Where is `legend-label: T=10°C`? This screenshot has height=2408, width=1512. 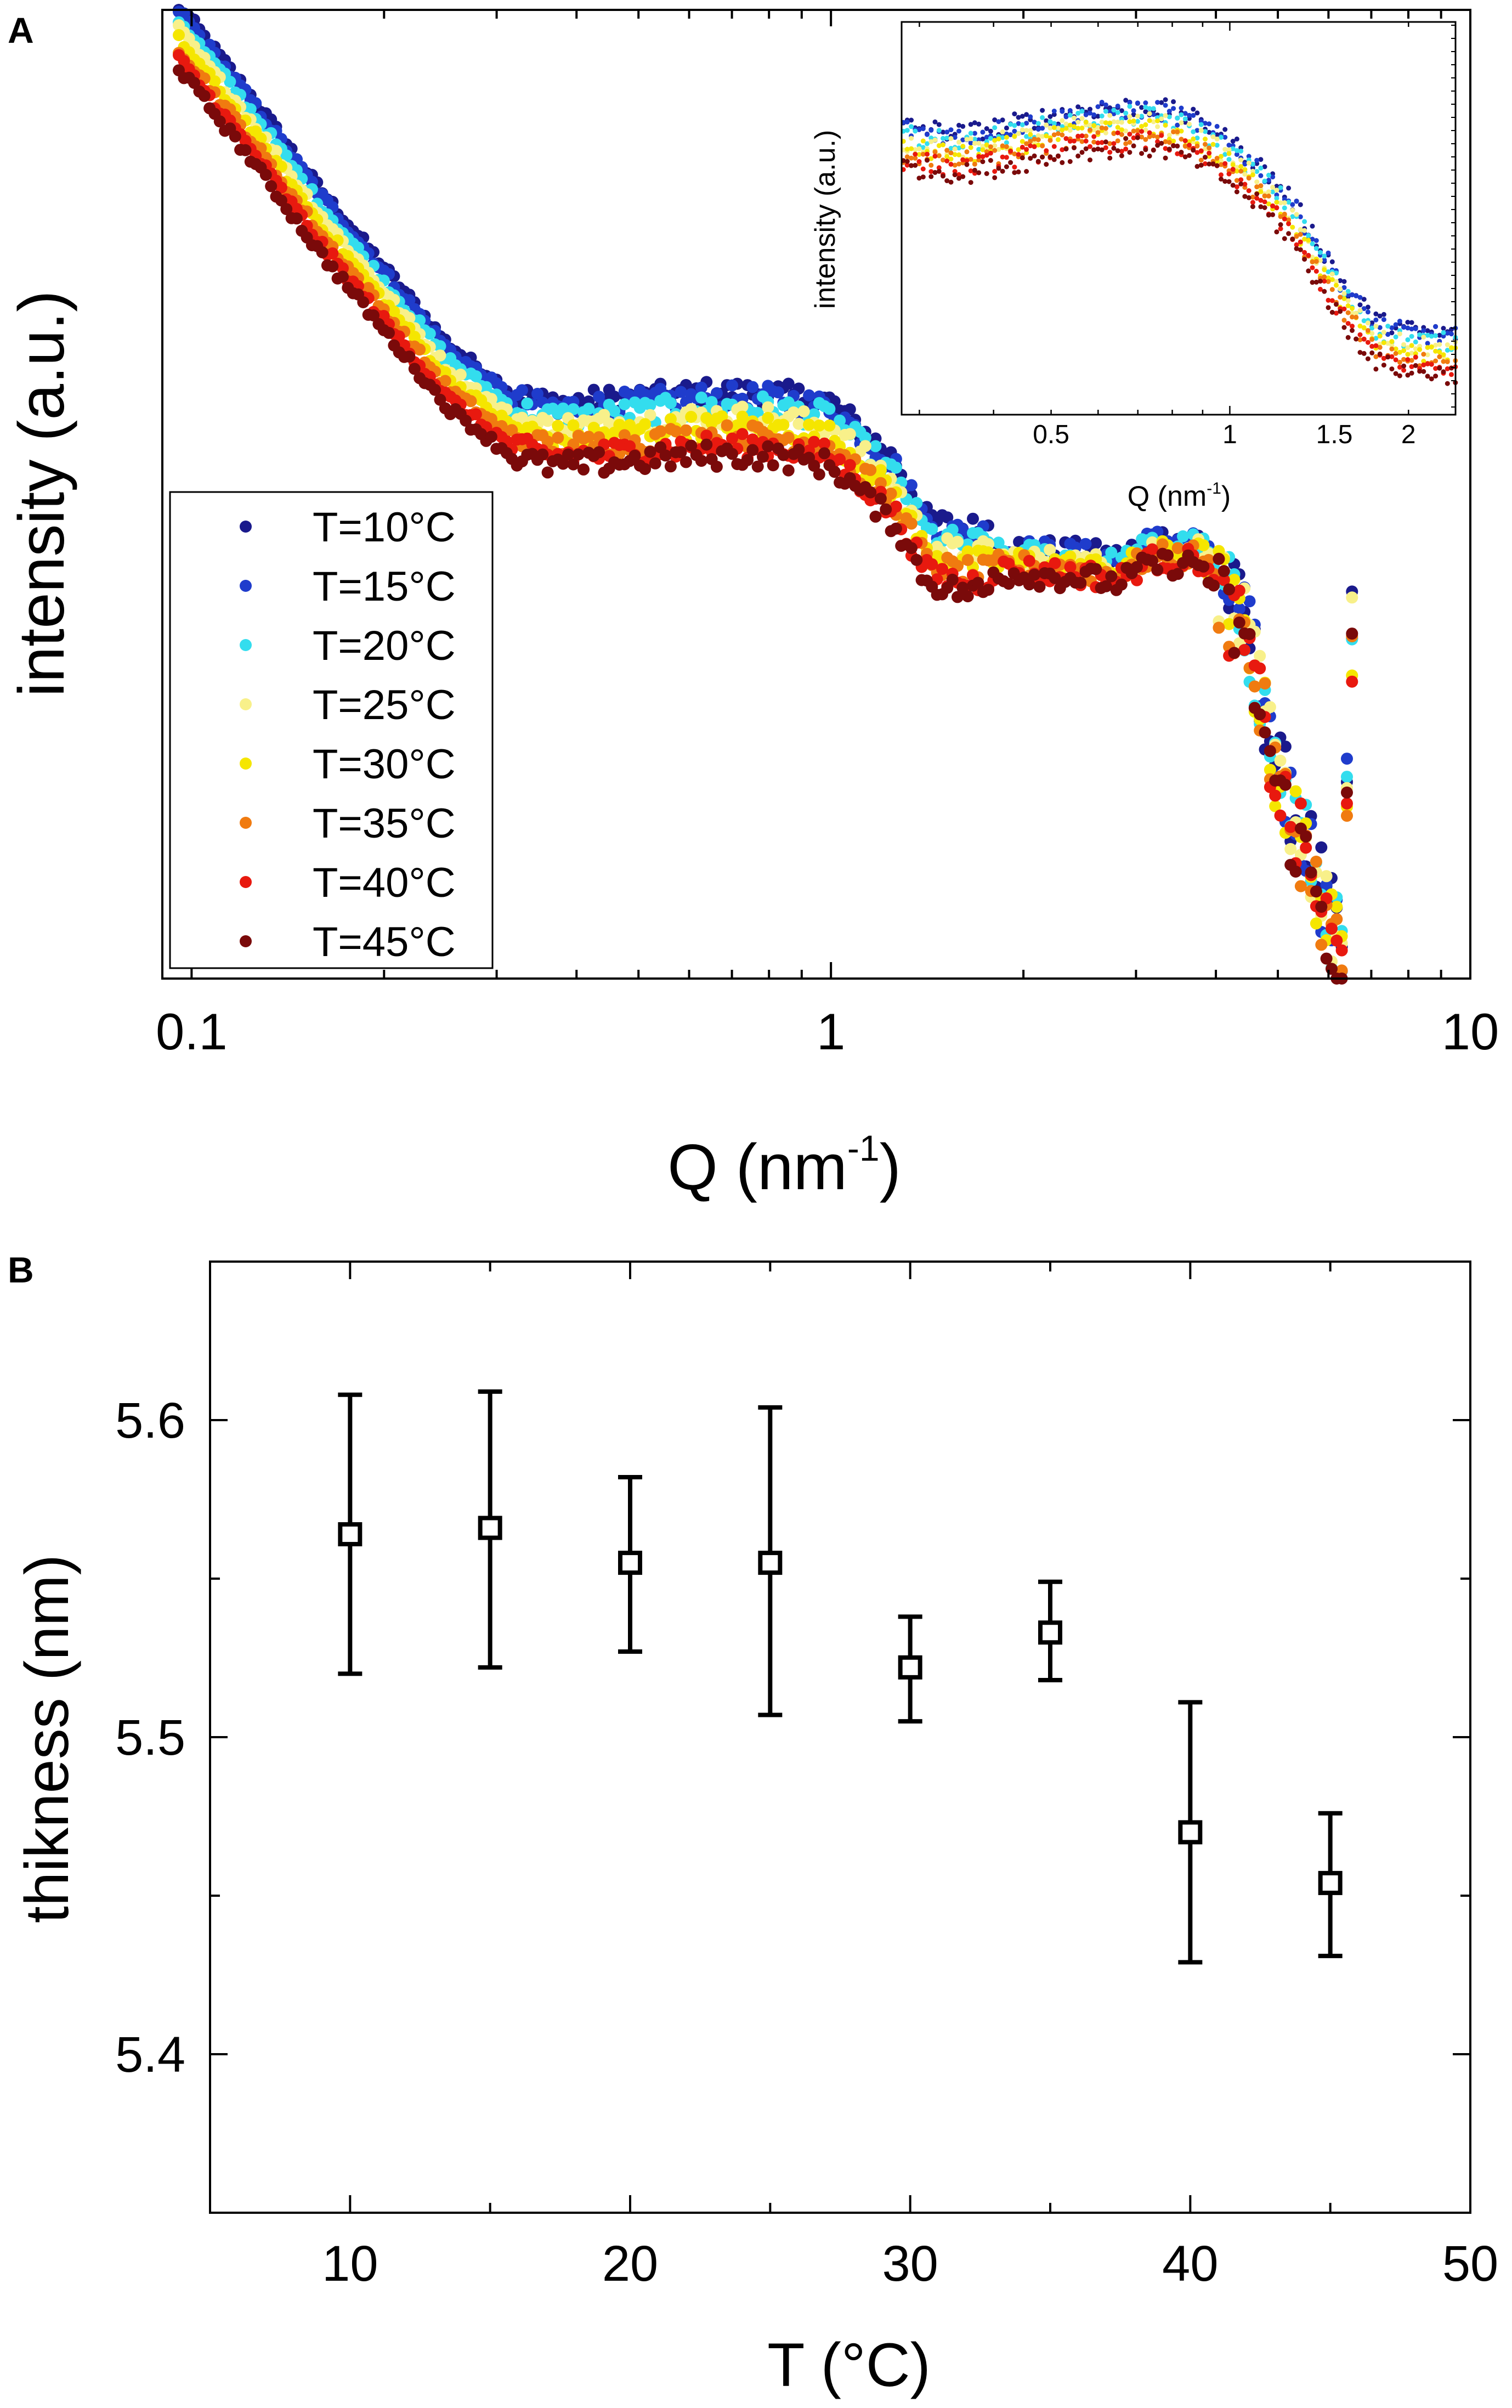 legend-label: T=10°C is located at coordinates (384, 527).